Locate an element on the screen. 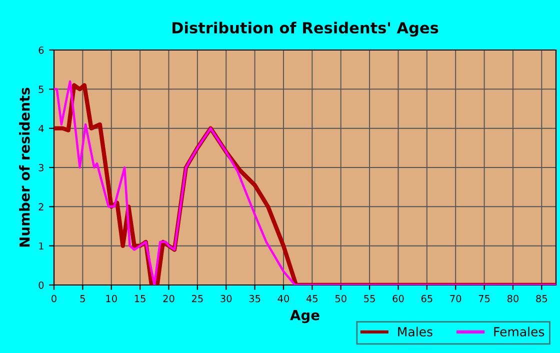 Image resolution: width=560 pixels, height=353 pixels. x-tick-label: 30 is located at coordinates (226, 298).